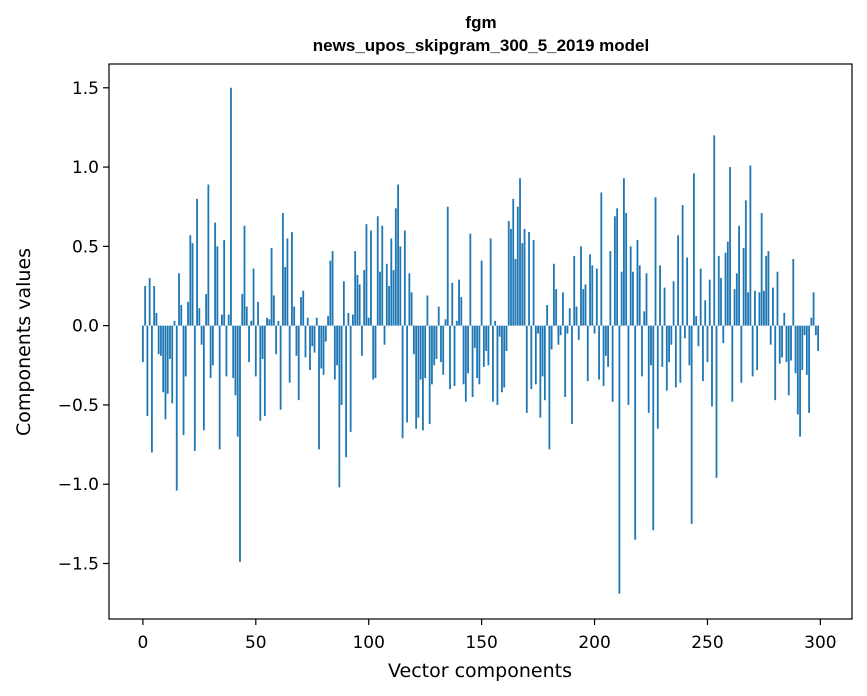  I want to click on chart-title: fgm, so click(480, 22).